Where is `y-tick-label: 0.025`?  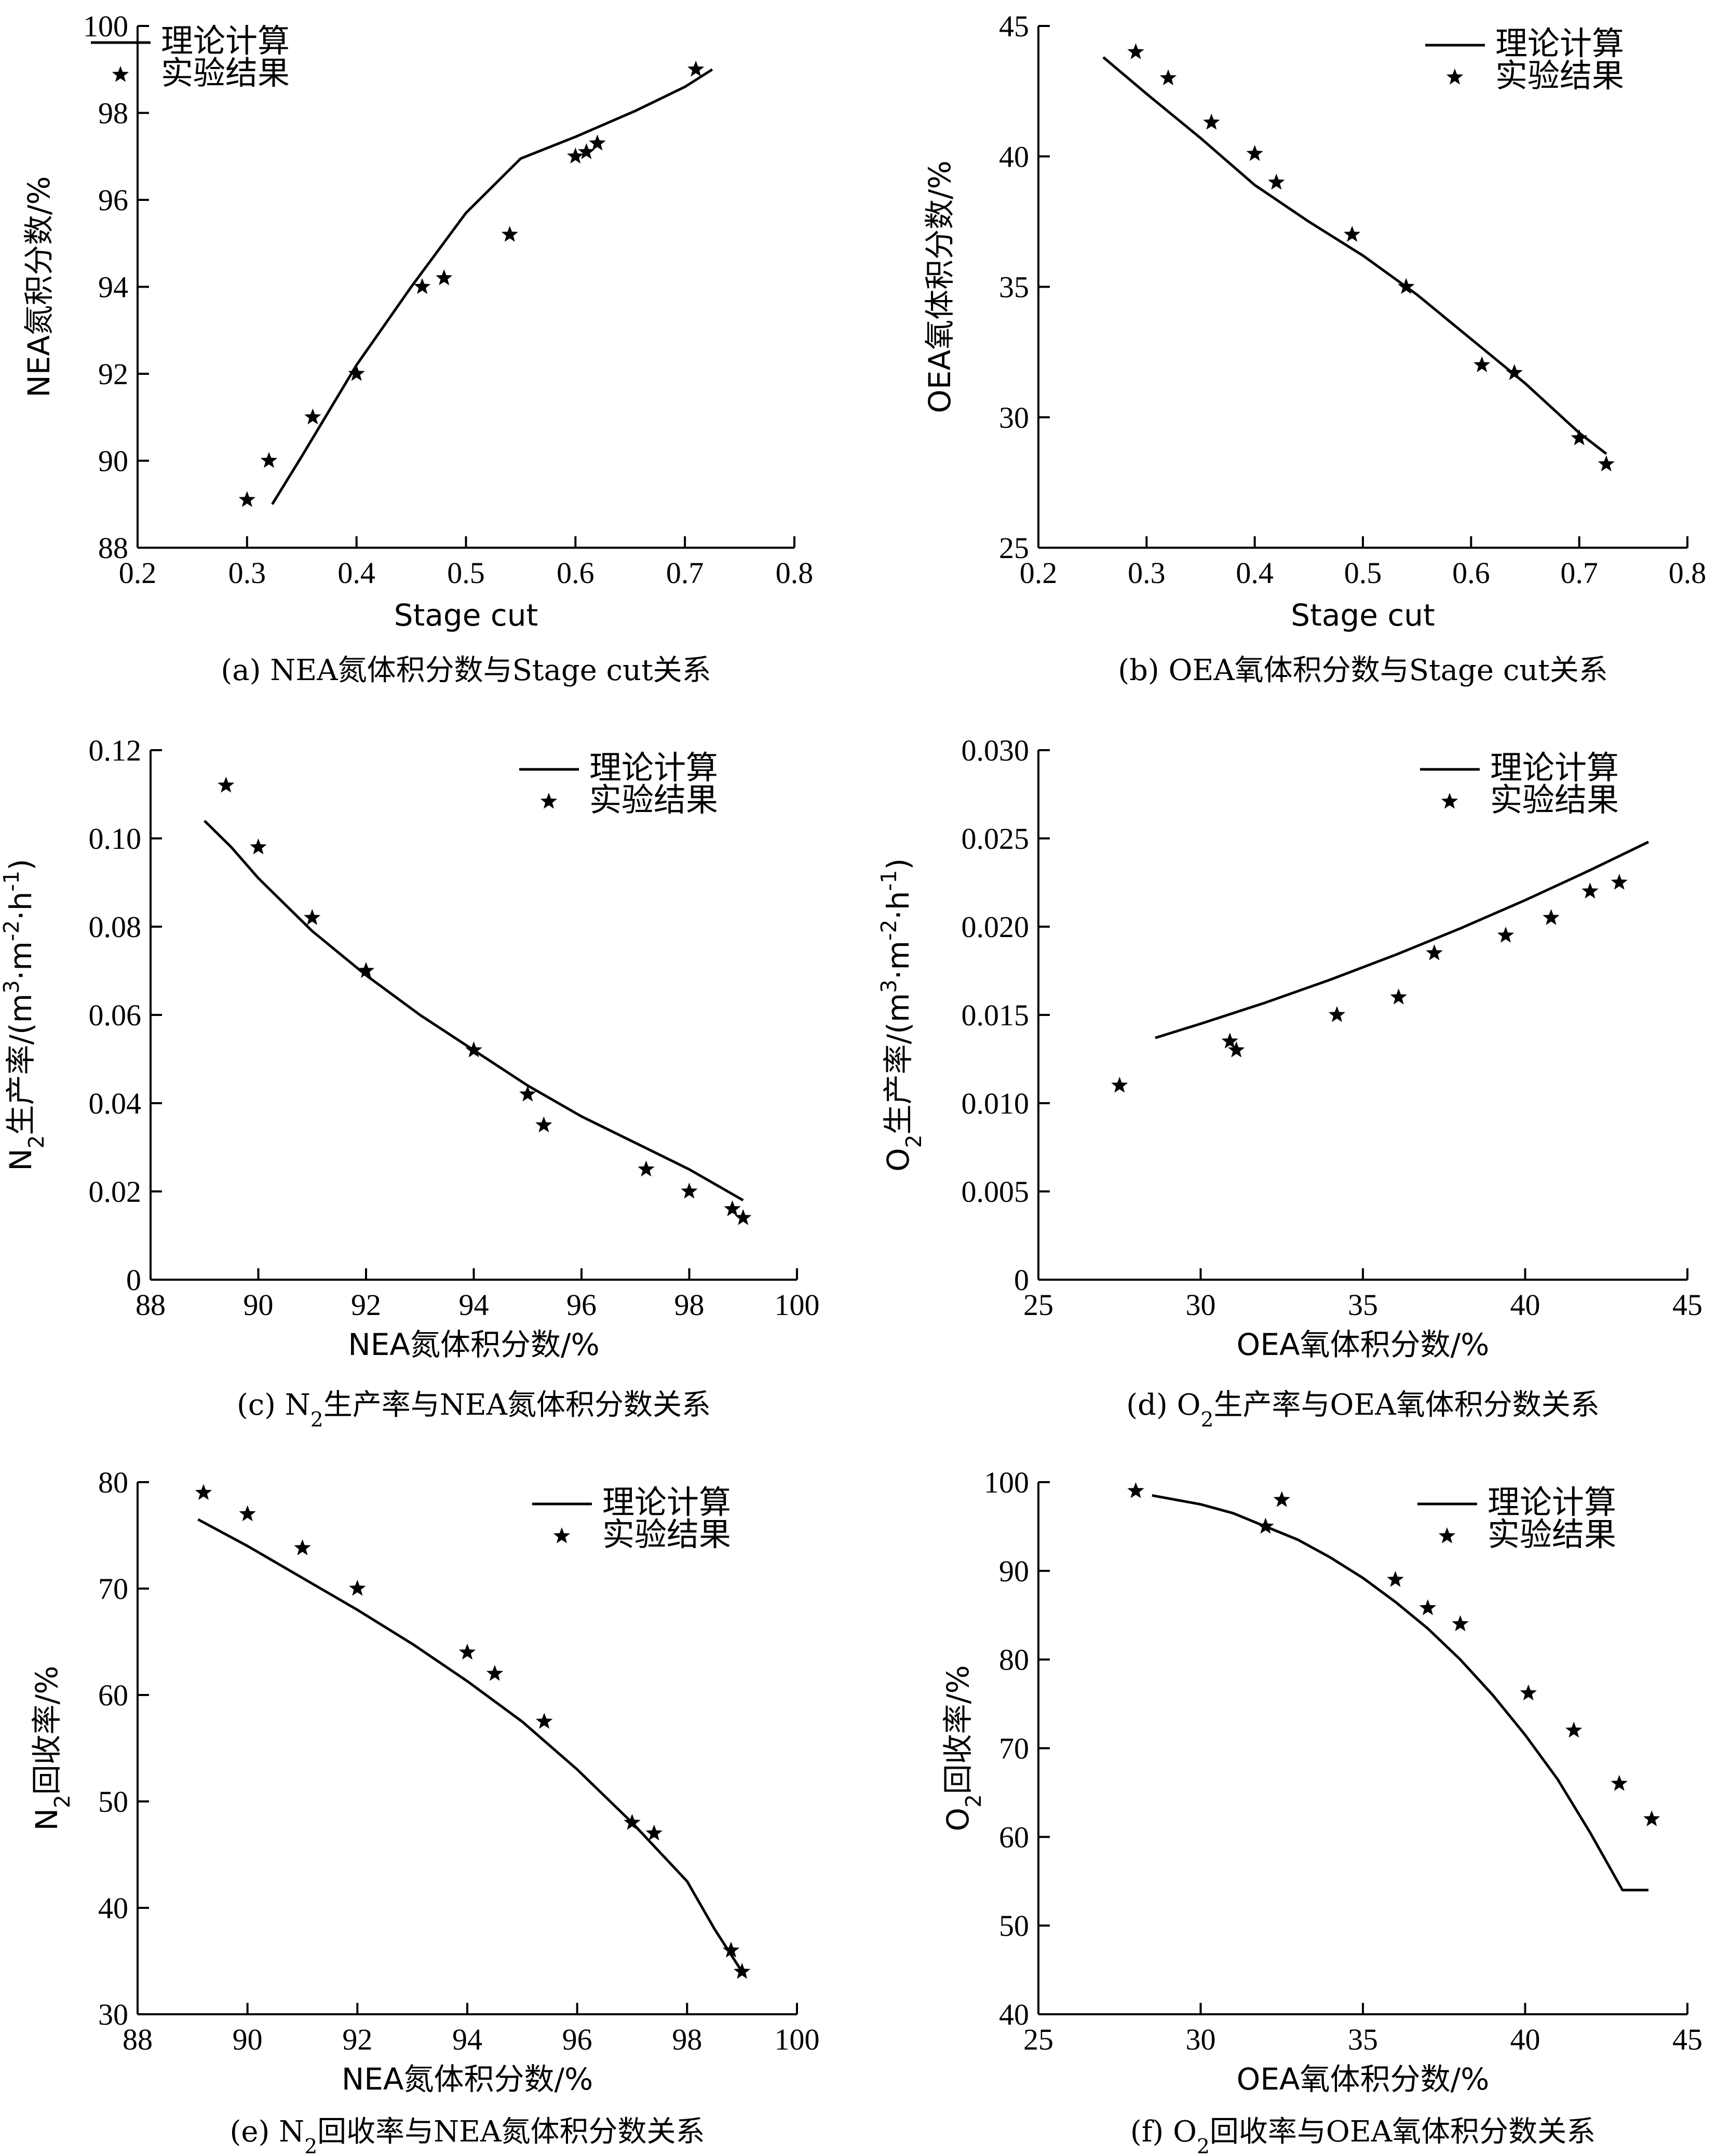 y-tick-label: 0.025 is located at coordinates (996, 839).